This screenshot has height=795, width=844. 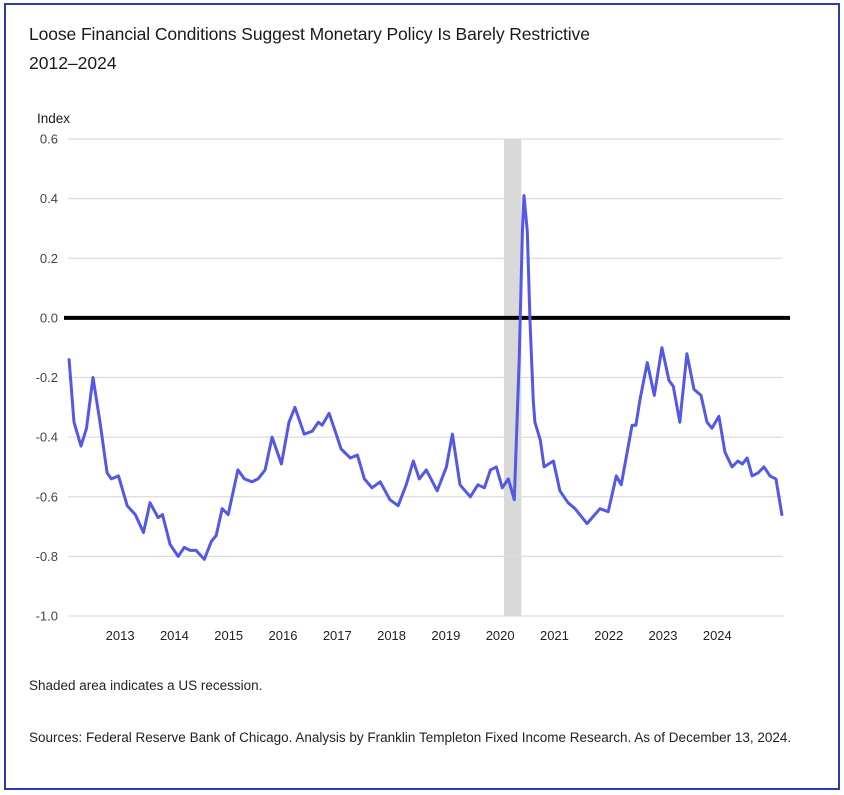 What do you see at coordinates (500, 635) in the screenshot?
I see `x-tick-label: 2020` at bounding box center [500, 635].